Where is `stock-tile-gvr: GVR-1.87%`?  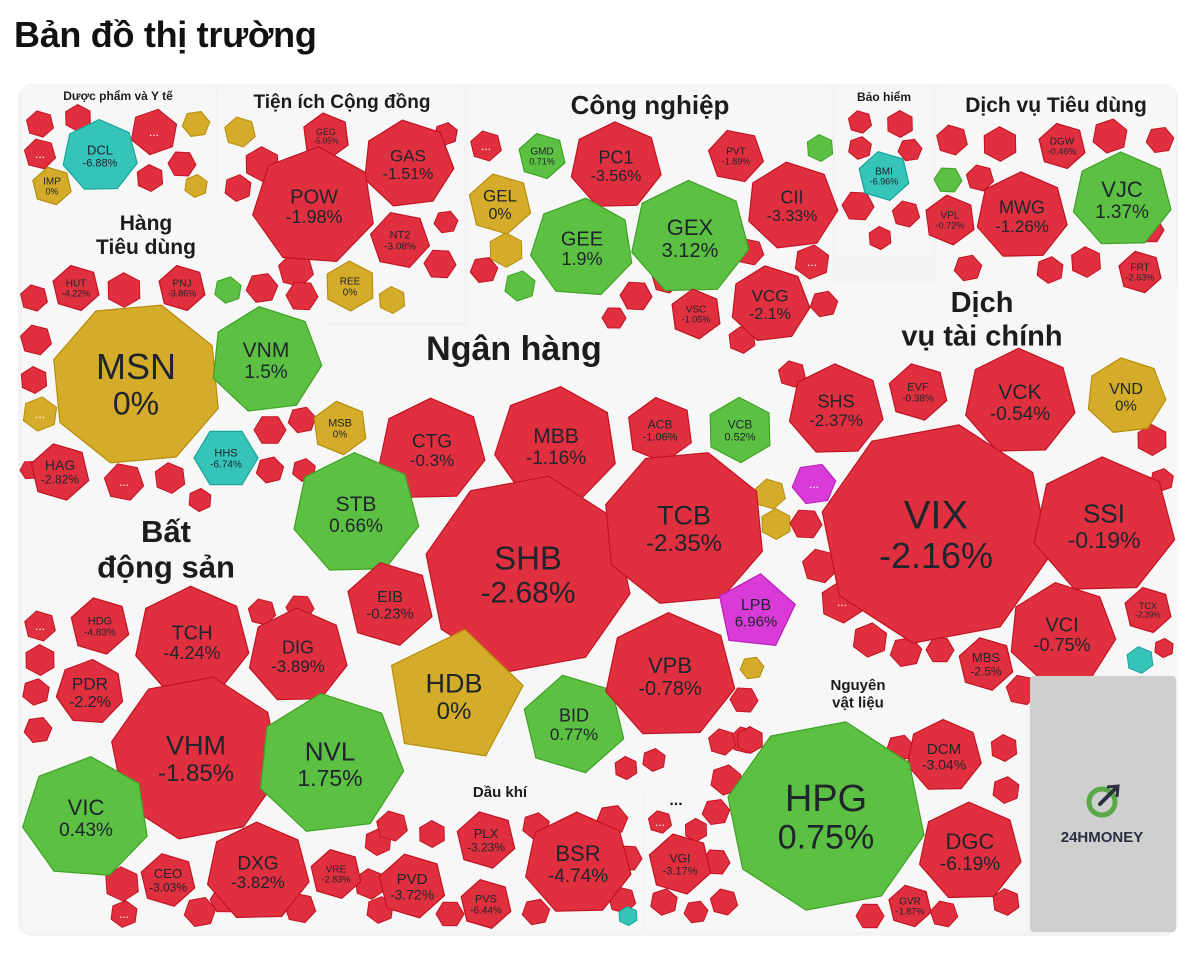 stock-tile-gvr: GVR-1.87% is located at coordinates (910, 906).